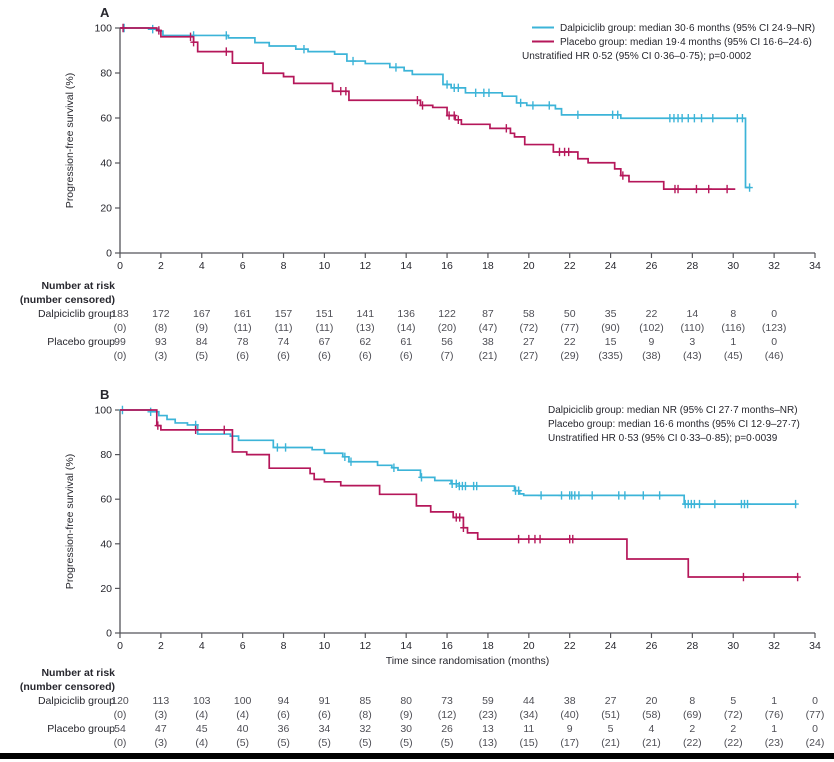 The image size is (834, 762). Describe the element at coordinates (365, 342) in the screenshot. I see `risk-value: 62` at that location.